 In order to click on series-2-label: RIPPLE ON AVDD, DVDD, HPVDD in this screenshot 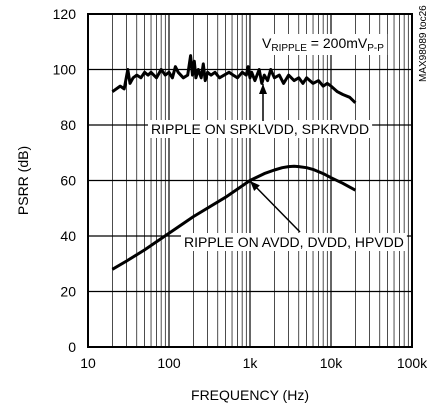, I will do `click(294, 242)`.